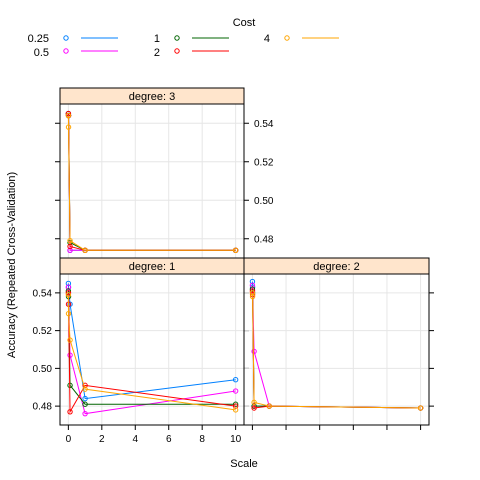 Image resolution: width=480 pixels, height=480 pixels. What do you see at coordinates (169, 439) in the screenshot?
I see `x-tick-label: 6` at bounding box center [169, 439].